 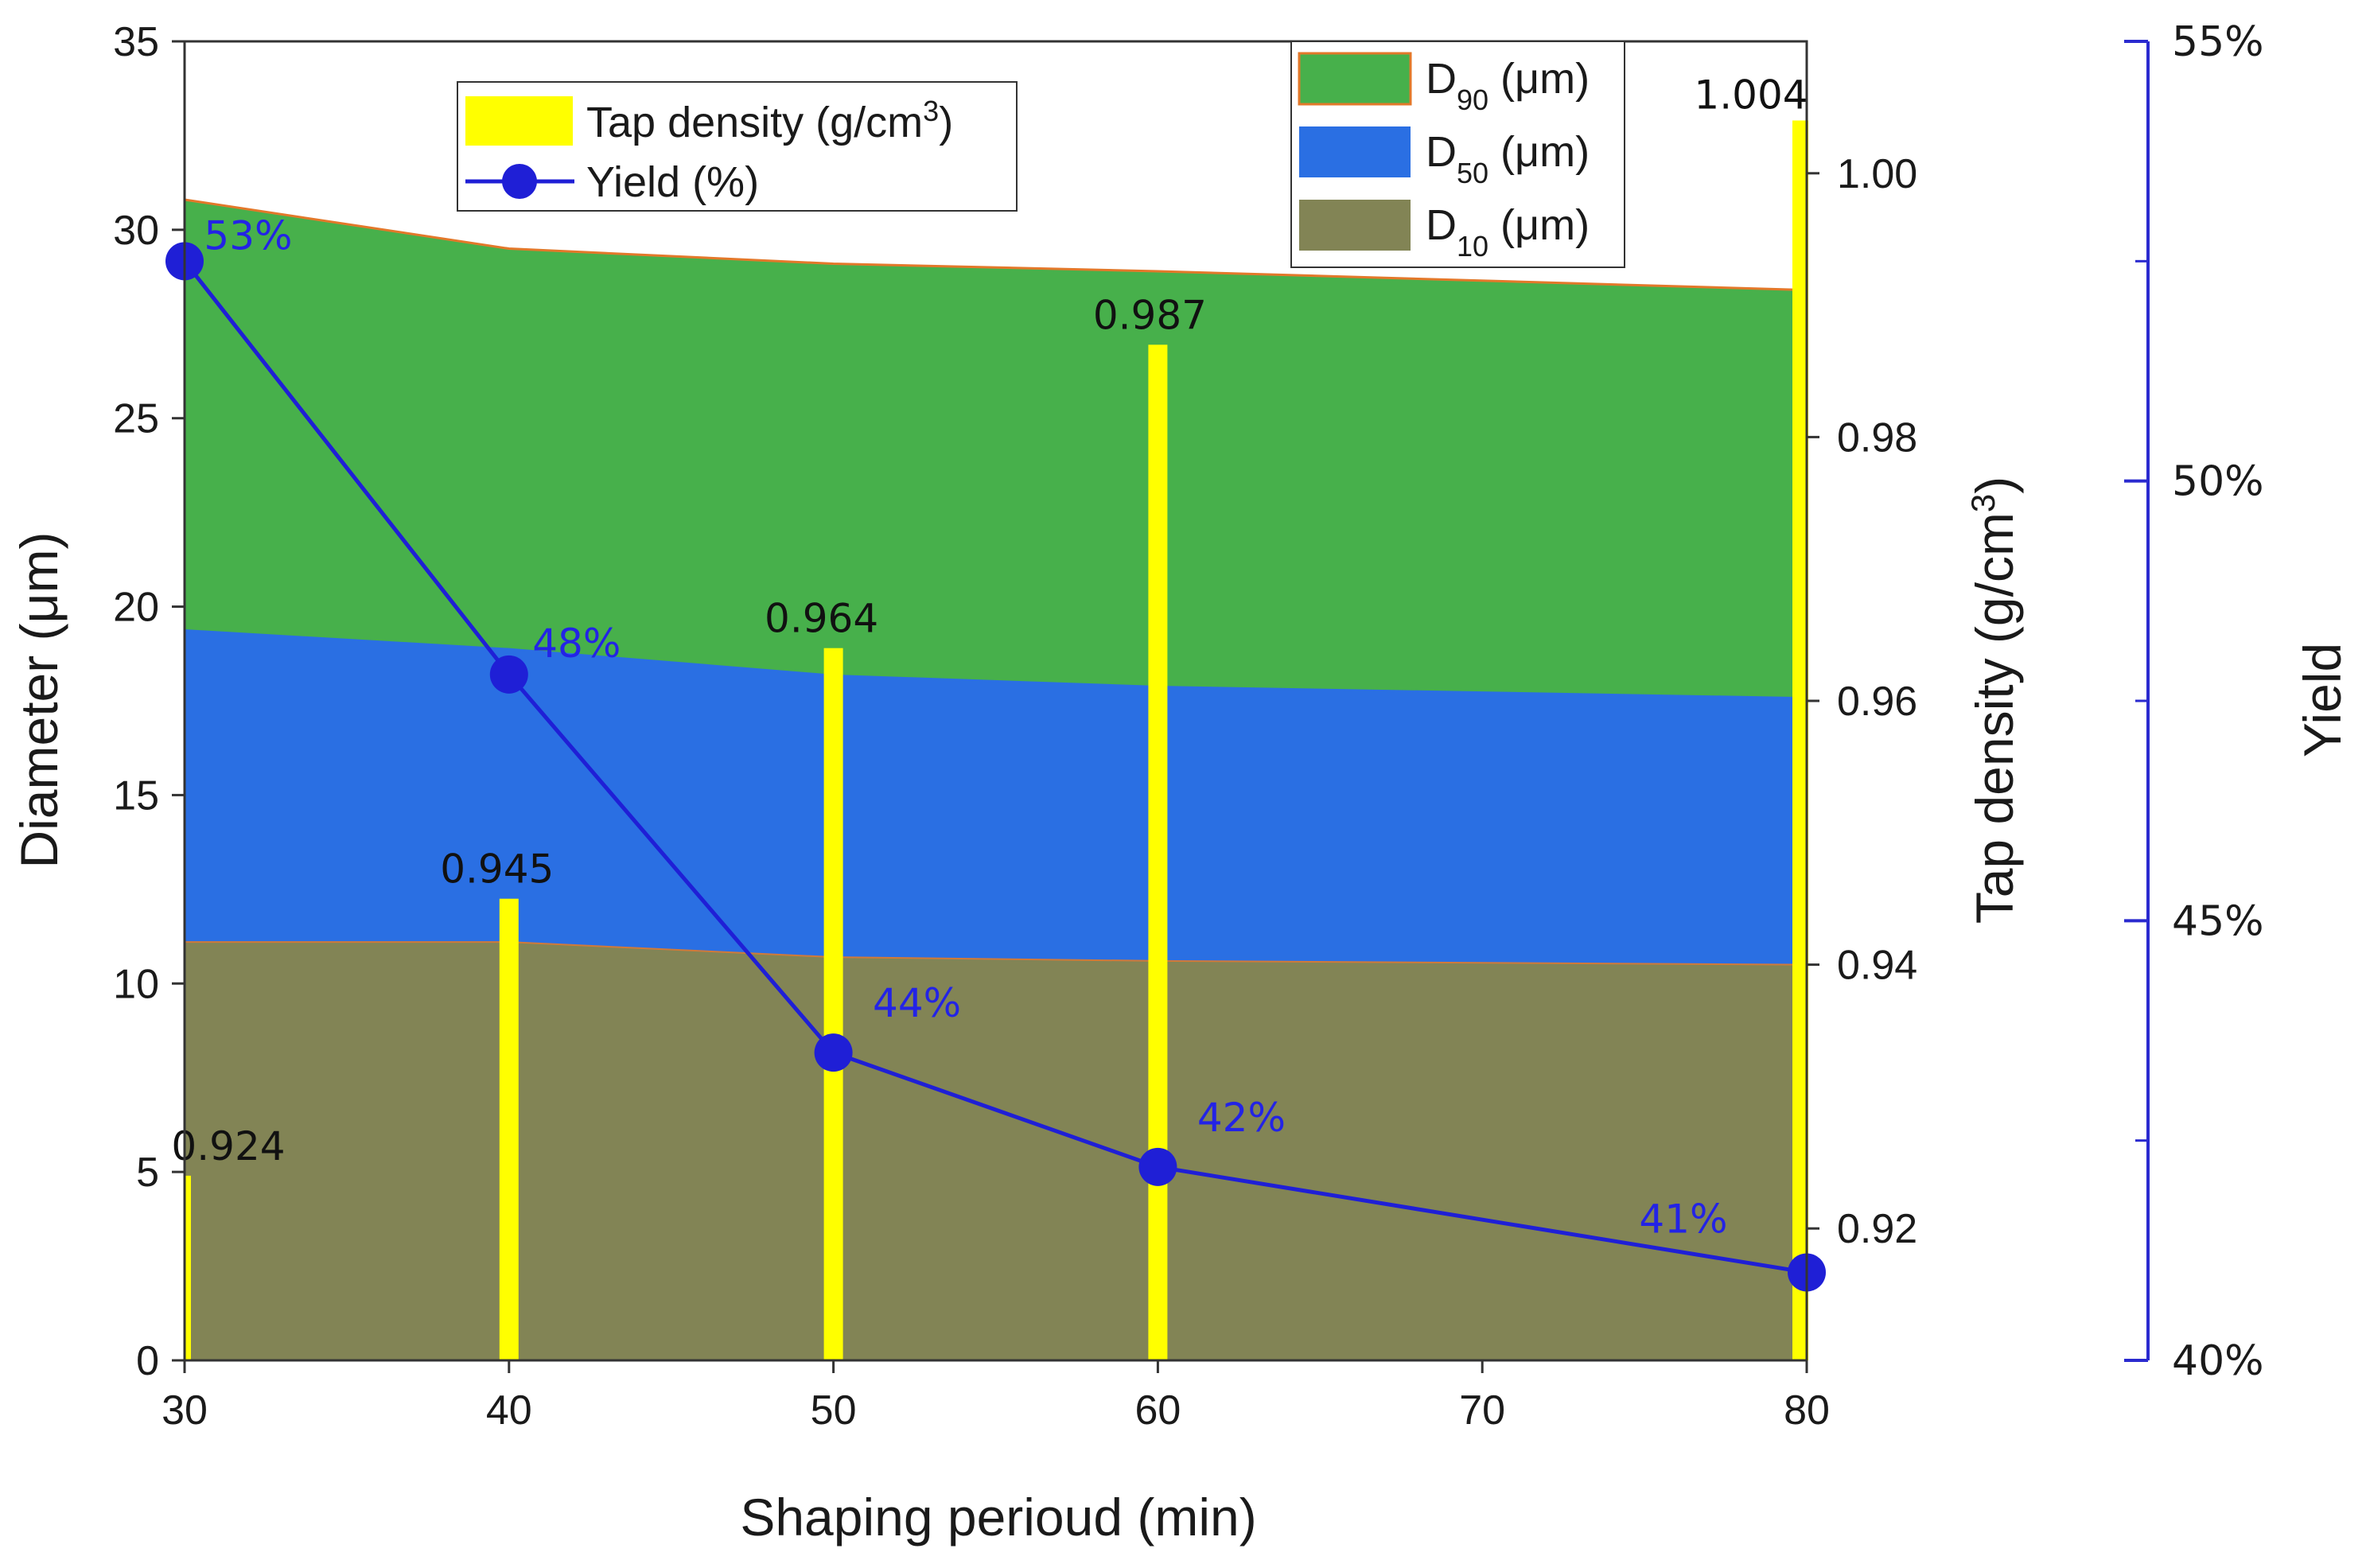 What do you see at coordinates (136, 231) in the screenshot?
I see `y-tick-label: 30` at bounding box center [136, 231].